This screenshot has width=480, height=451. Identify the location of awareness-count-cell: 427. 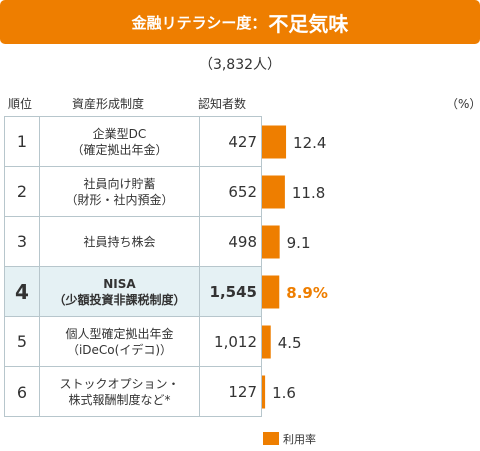
(242, 141).